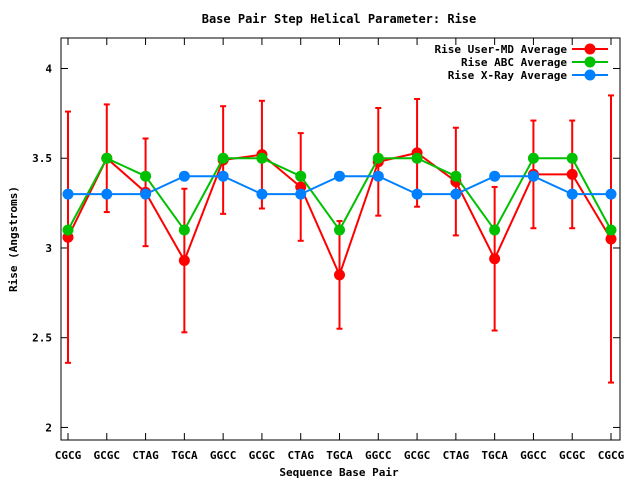 Image resolution: width=640 pixels, height=485 pixels. I want to click on y-tick-label: 2, so click(48, 427).